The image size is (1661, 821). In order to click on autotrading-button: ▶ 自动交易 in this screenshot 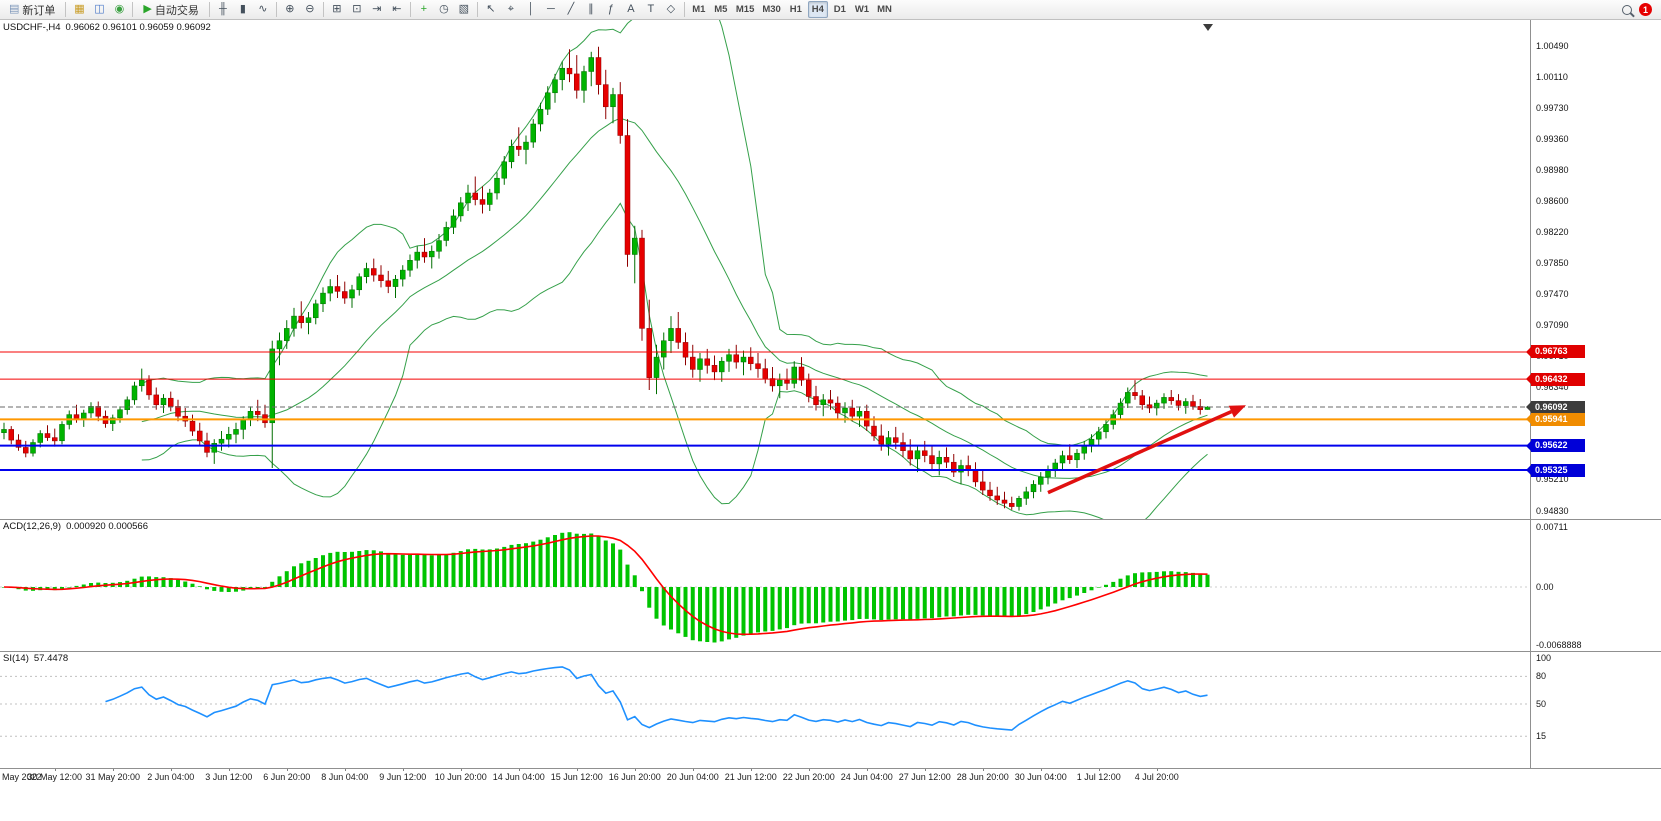, I will do `click(170, 9)`.